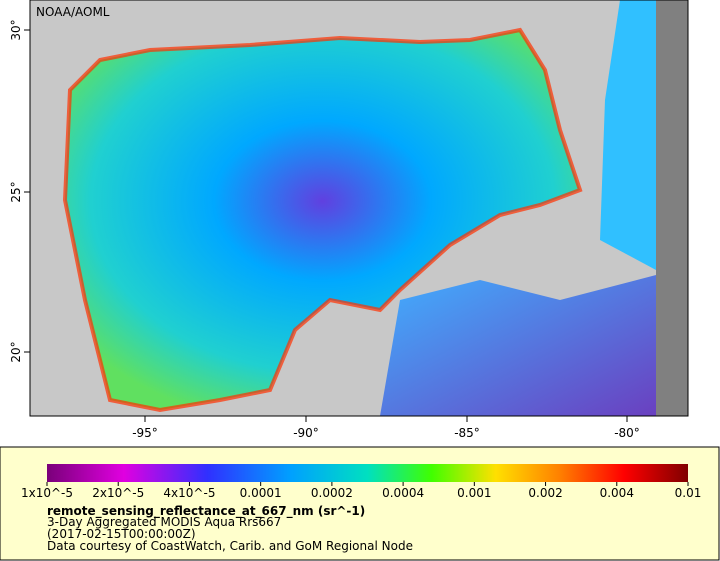 The height and width of the screenshot is (561, 720). I want to click on lon-label: -80°, so click(627, 433).